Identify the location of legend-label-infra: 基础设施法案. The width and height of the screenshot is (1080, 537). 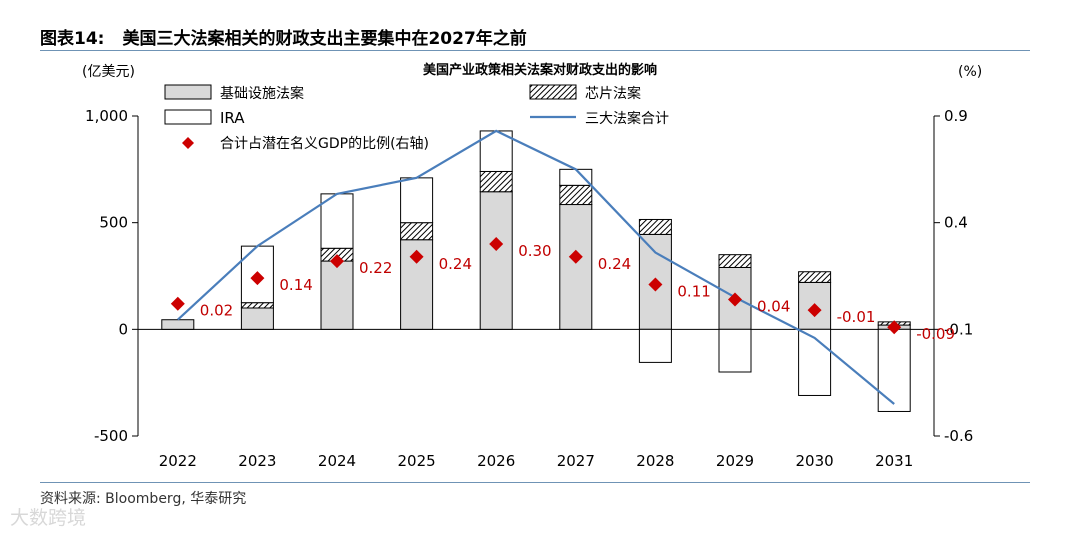
(262, 93).